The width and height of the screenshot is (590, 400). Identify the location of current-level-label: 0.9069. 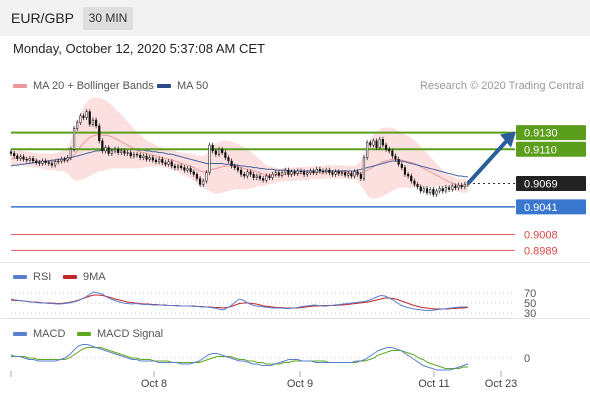
(541, 185).